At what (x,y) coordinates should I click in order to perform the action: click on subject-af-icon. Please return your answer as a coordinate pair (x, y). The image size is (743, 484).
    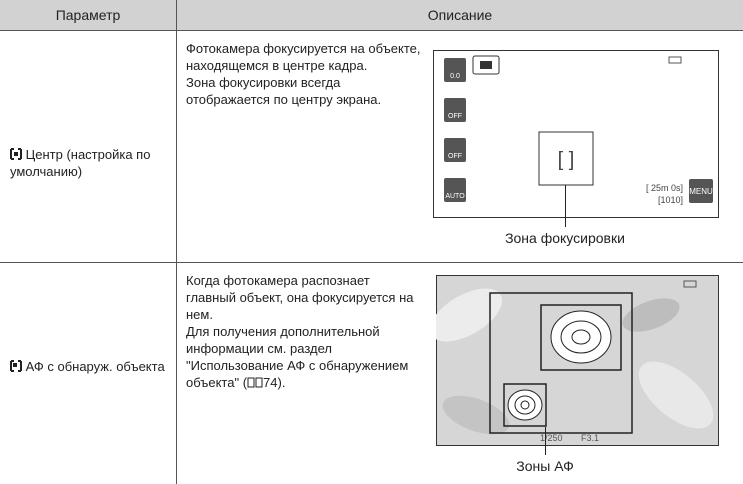
    Looking at the image, I should click on (16, 366).